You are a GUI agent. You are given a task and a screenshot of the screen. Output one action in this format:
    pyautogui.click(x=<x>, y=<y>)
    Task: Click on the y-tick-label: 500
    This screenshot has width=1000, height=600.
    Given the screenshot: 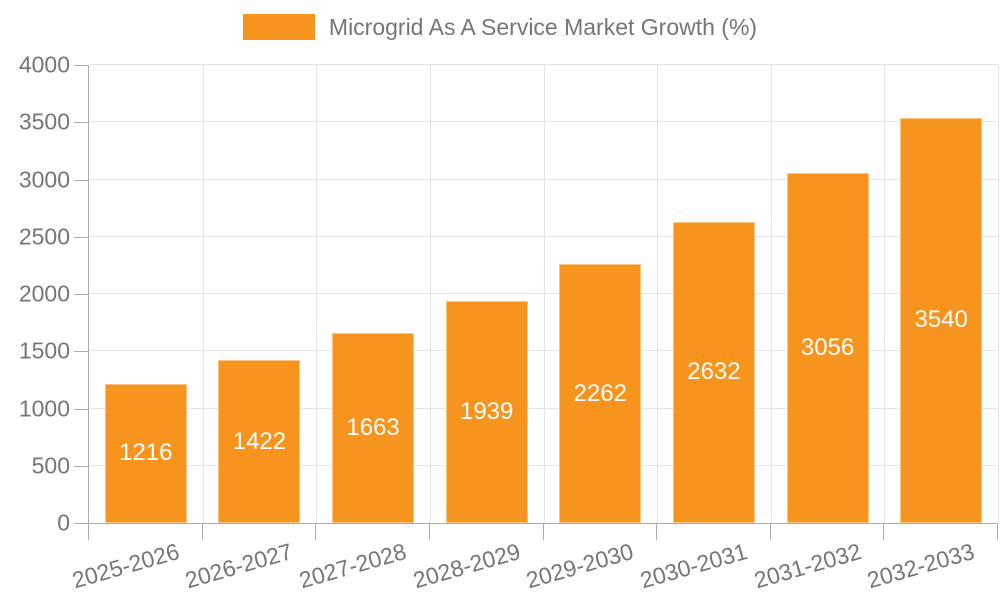 What is the action you would take?
    pyautogui.click(x=50, y=465)
    